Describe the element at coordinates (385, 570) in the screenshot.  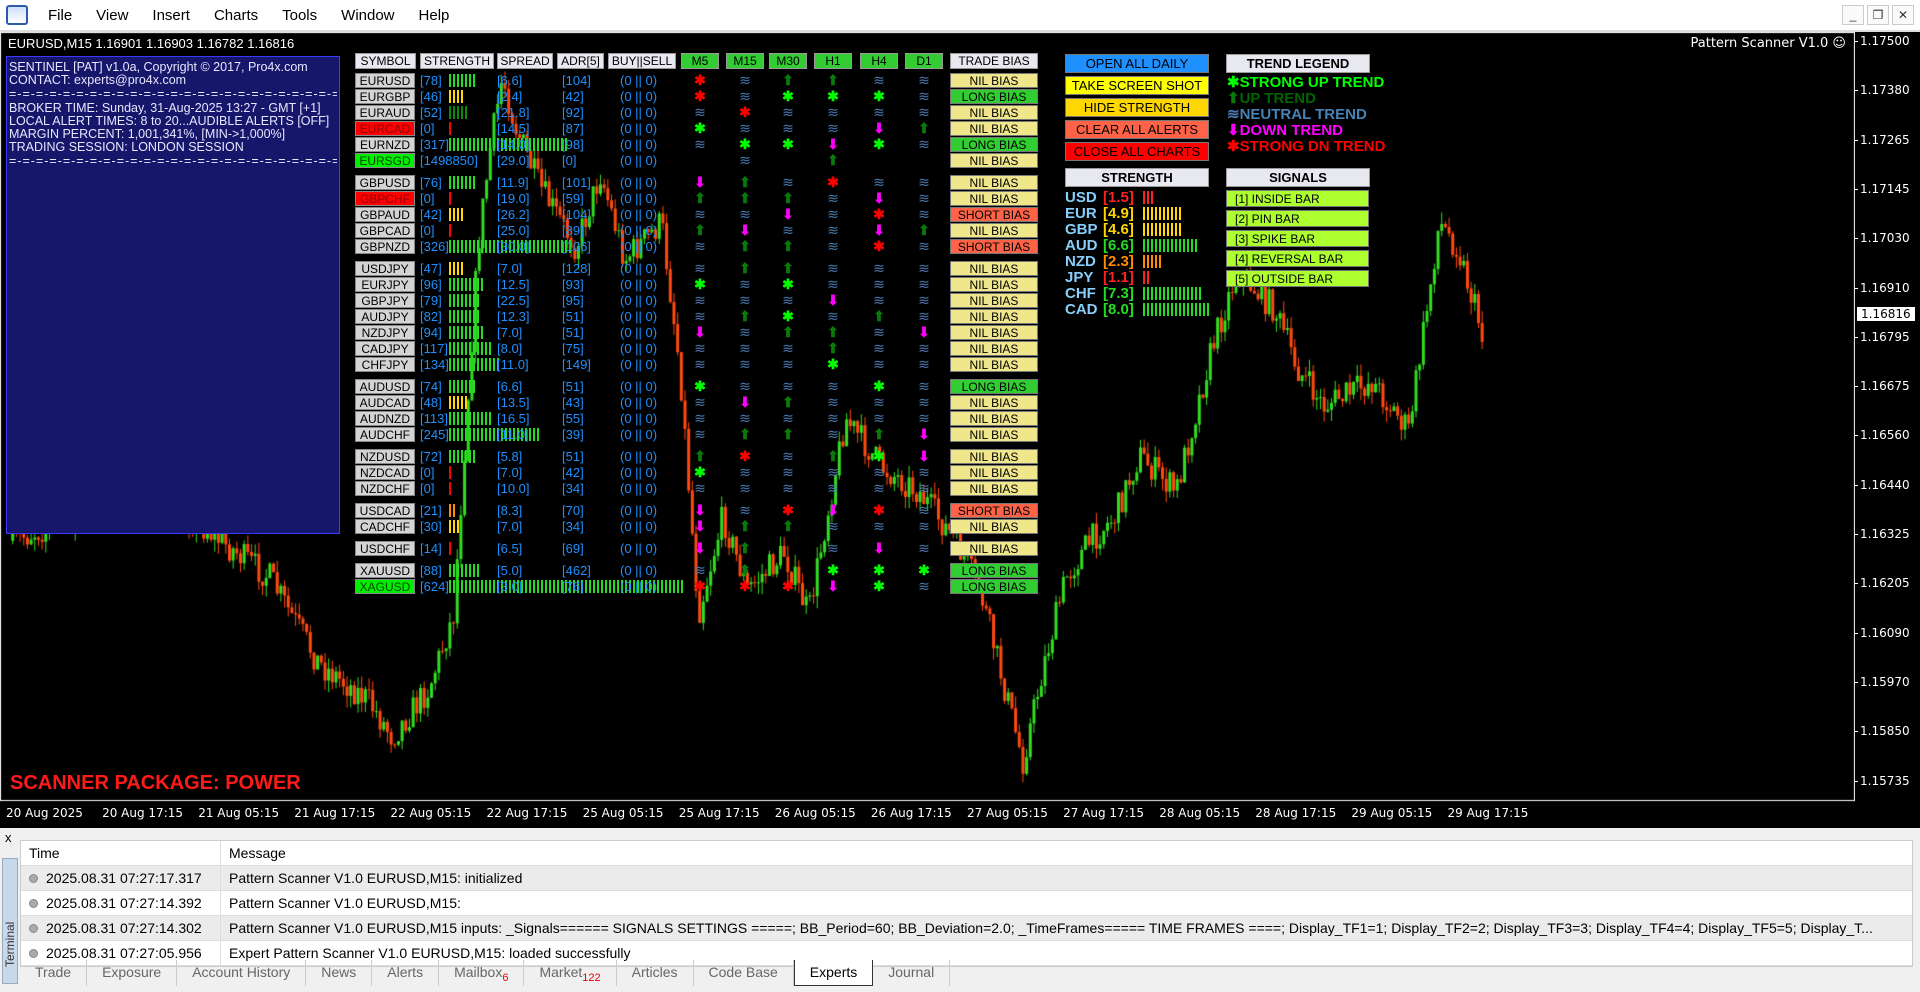
I see `symbol-xauusd: XAUUSD` at that location.